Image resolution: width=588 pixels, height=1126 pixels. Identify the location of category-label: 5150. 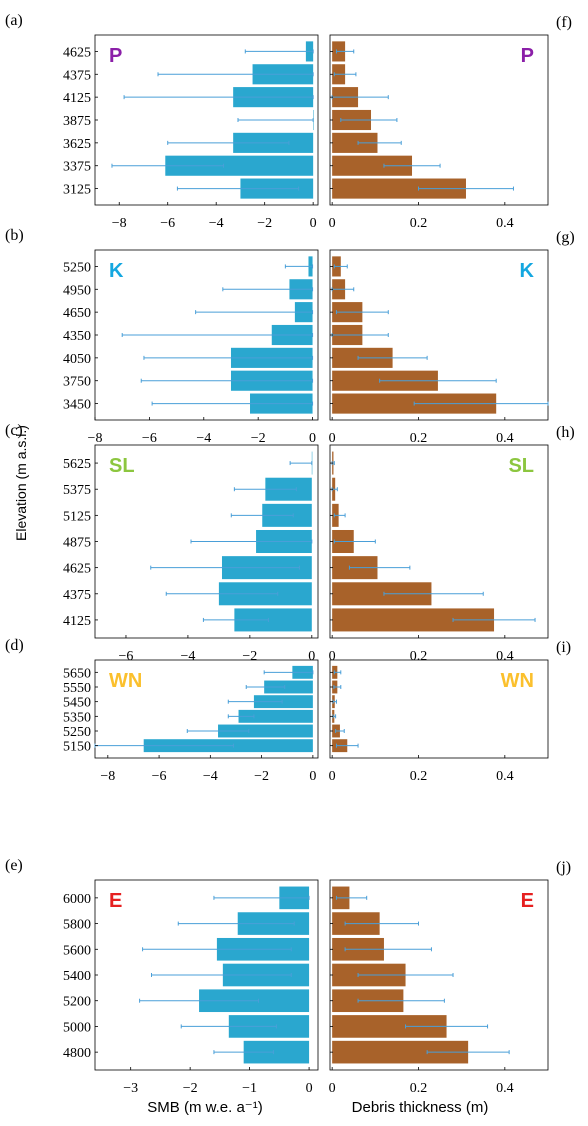
(77, 747).